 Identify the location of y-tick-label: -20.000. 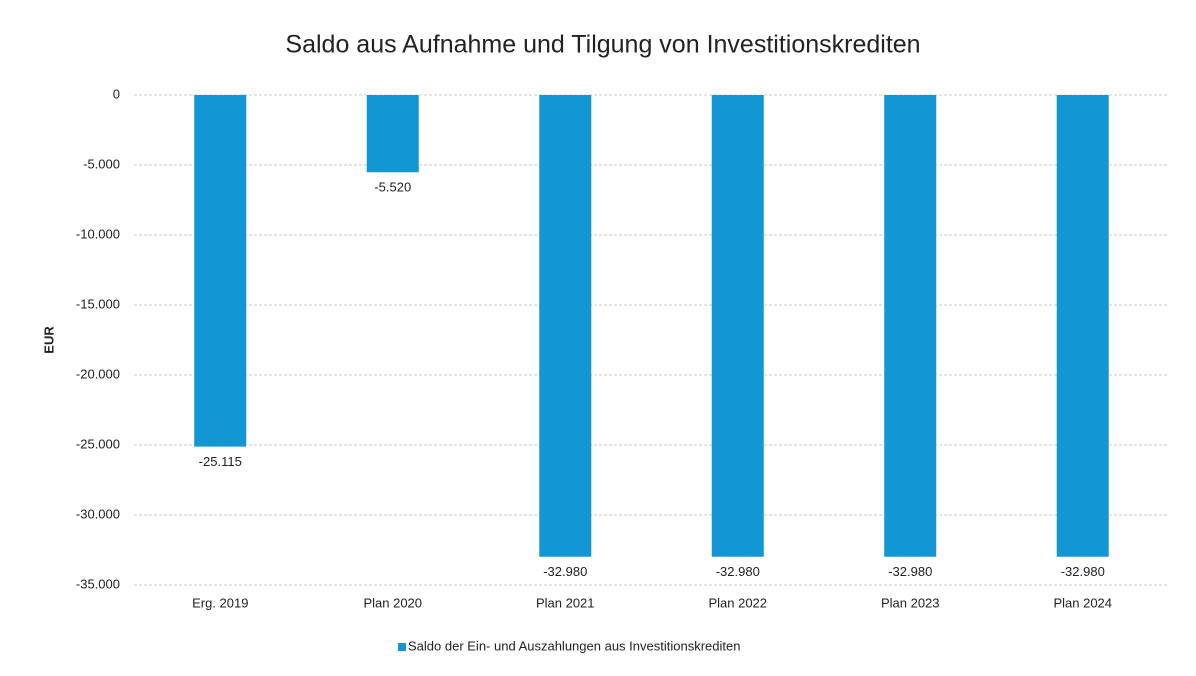
(98, 373).